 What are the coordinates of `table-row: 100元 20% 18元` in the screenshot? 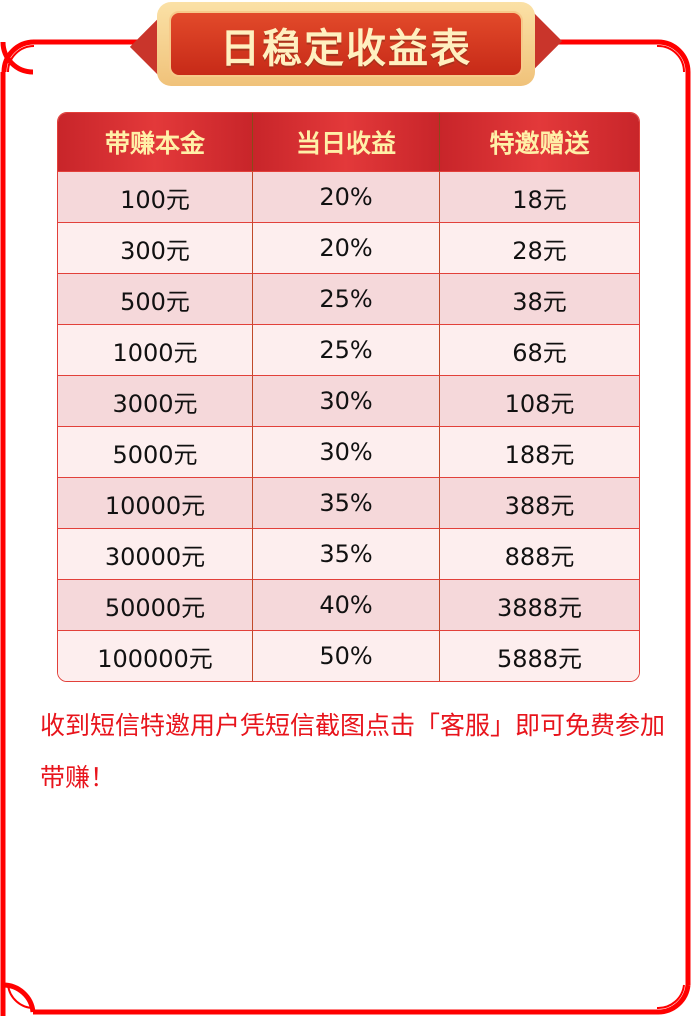 It's located at (348, 196).